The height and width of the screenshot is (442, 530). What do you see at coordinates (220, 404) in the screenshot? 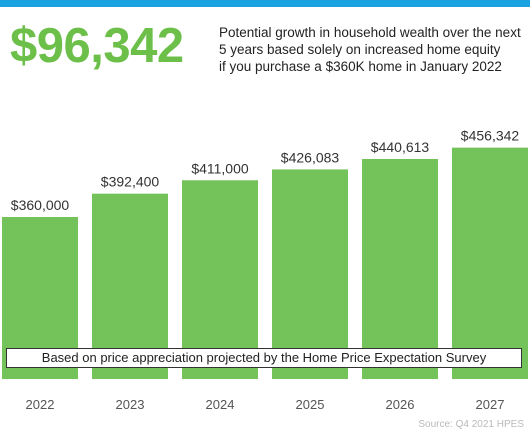
I see `x-tick-label-2024: 2024` at bounding box center [220, 404].